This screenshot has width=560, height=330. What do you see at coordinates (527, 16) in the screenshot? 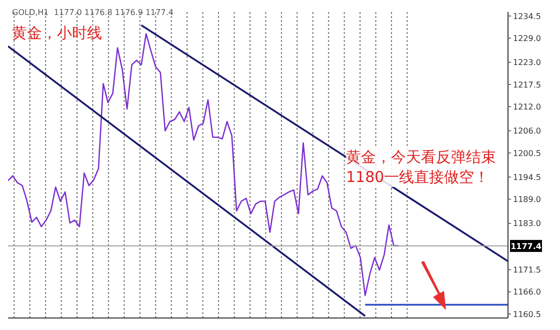
I see `y-tick-label: 1234.5` at bounding box center [527, 16].